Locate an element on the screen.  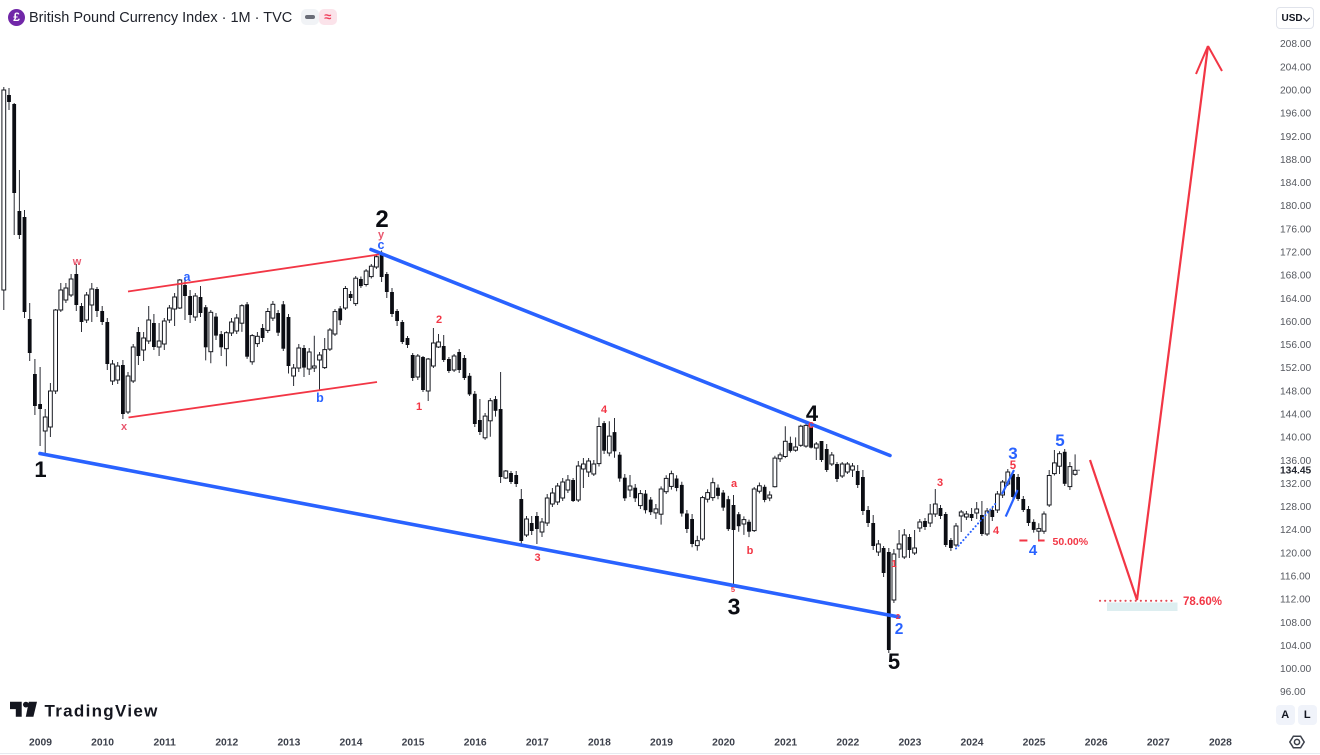
svg-text: 2015 is located at coordinates (413, 743).